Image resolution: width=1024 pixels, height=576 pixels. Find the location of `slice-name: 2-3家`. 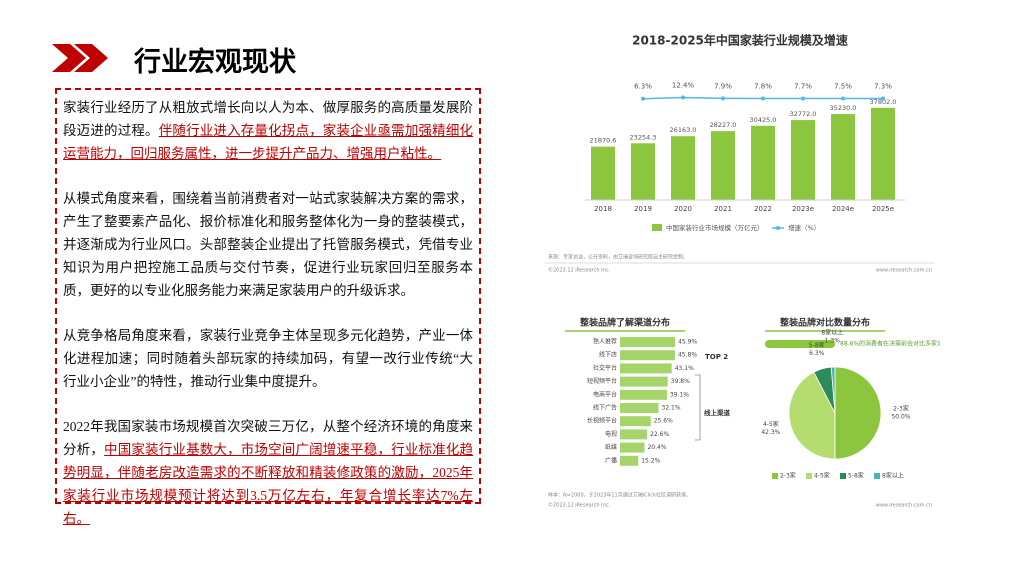

slice-name: 2-3家 is located at coordinates (901, 409).